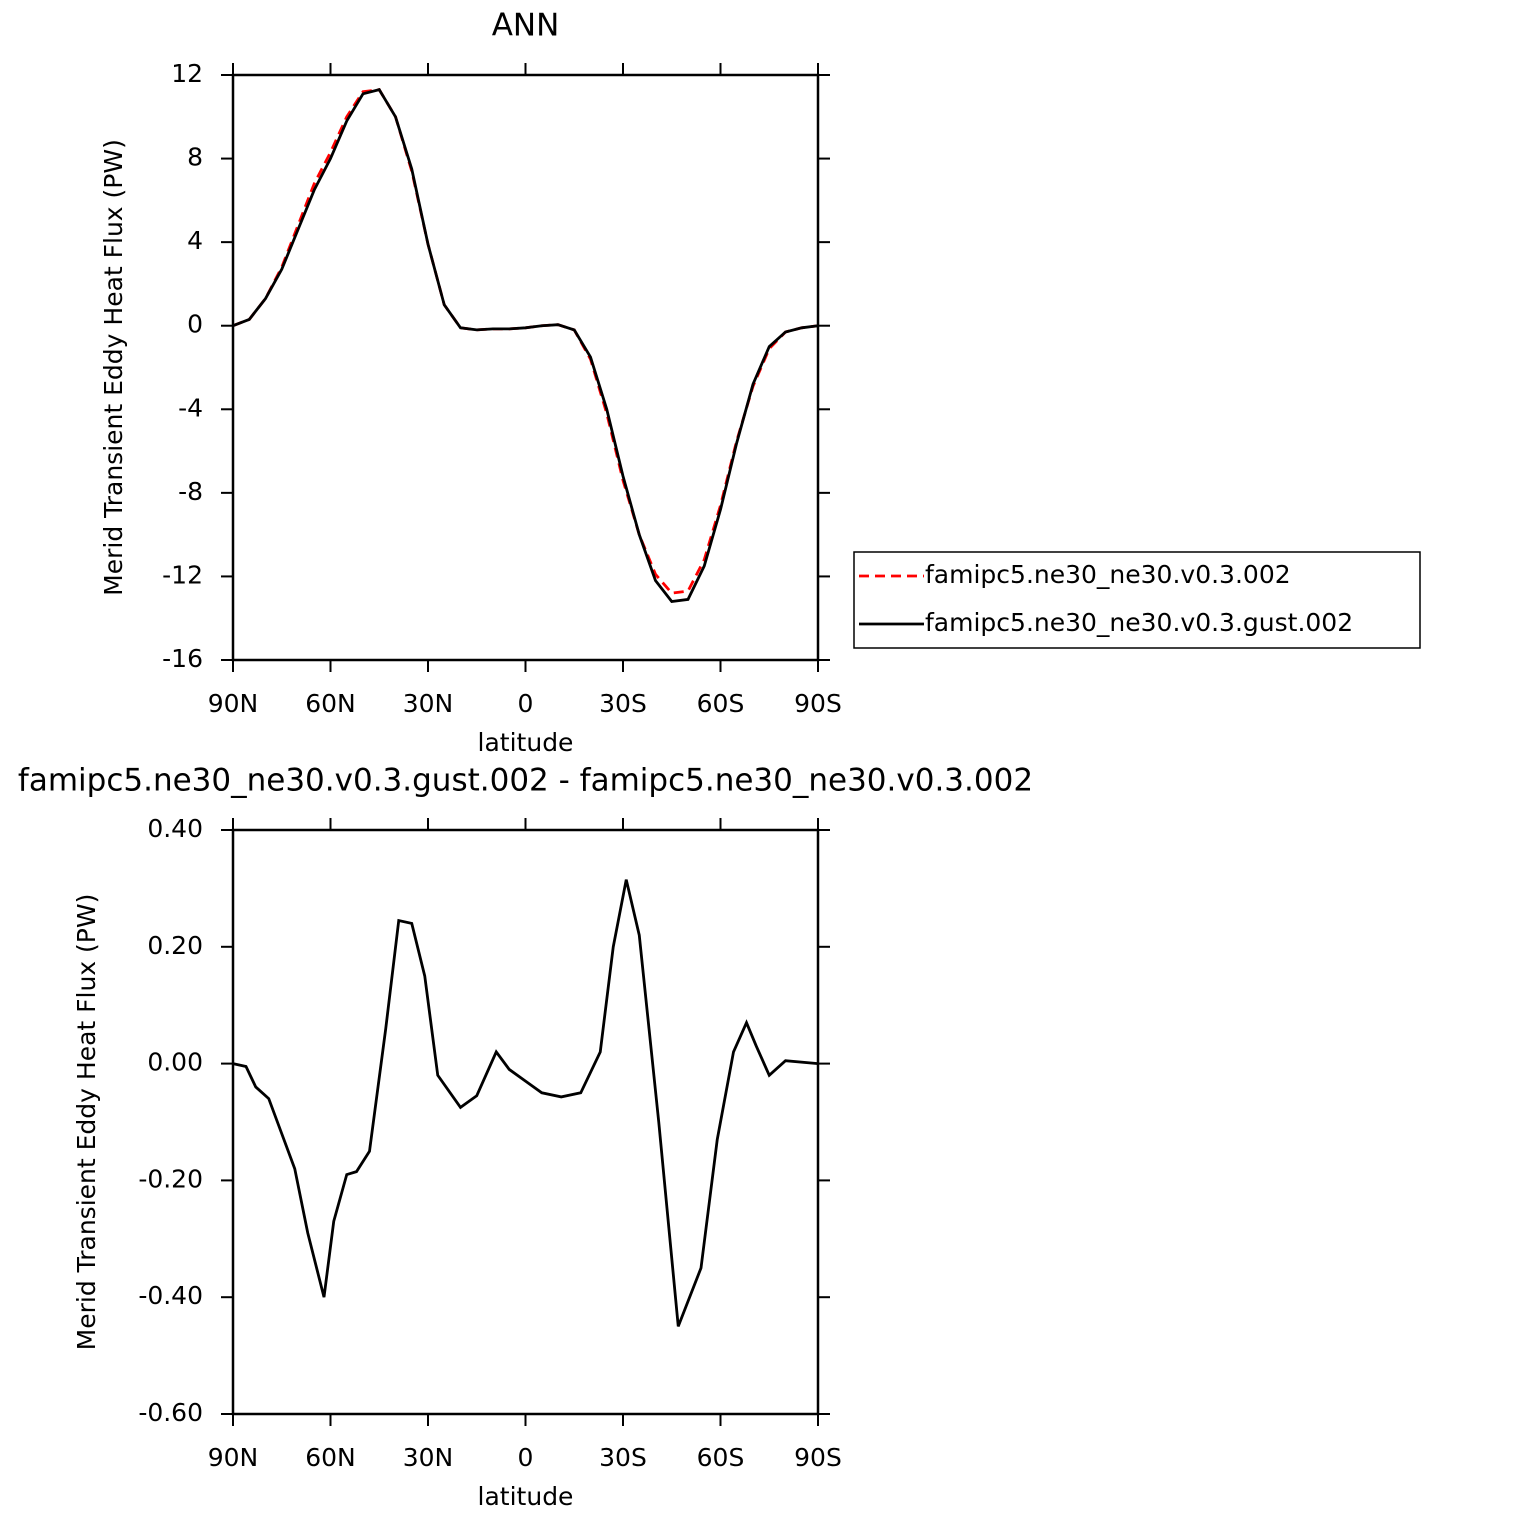  I want to click on plot-frame, so click(525, 1122).